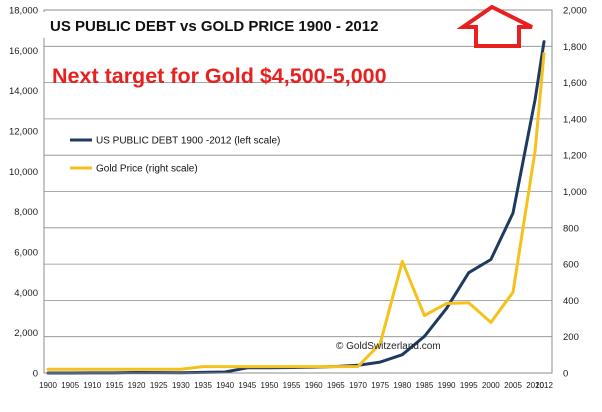  Describe the element at coordinates (494, 26) in the screenshot. I see `up-arrow-outline-icon` at that location.